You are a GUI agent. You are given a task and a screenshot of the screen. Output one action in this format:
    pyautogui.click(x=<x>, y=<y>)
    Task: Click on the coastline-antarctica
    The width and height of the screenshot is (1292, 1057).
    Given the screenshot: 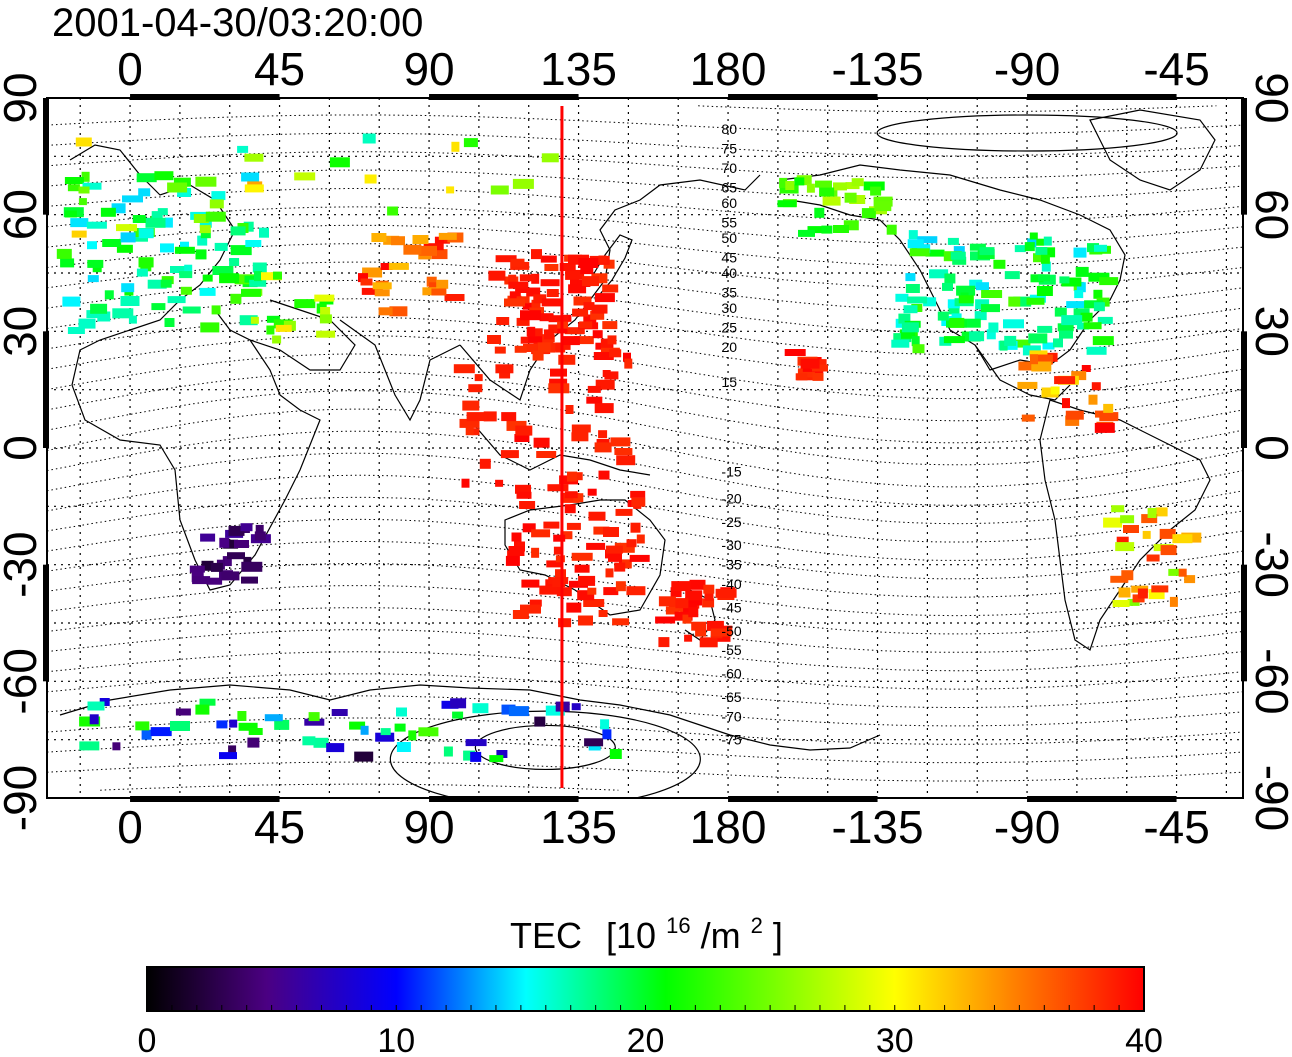 What is the action you would take?
    pyautogui.click(x=470, y=717)
    